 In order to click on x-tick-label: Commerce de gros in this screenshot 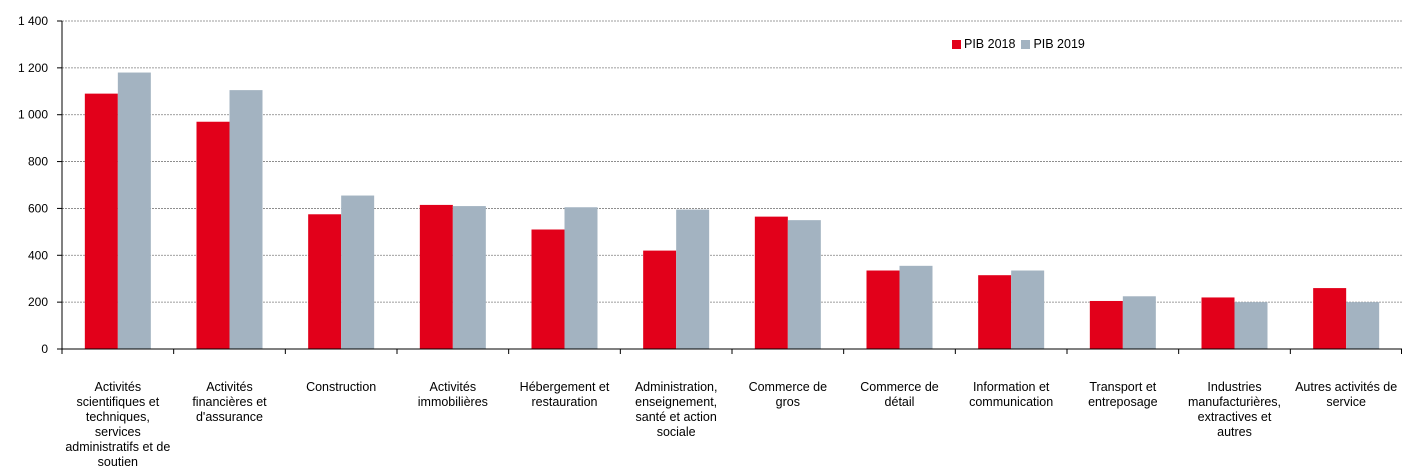, I will do `click(788, 394)`.